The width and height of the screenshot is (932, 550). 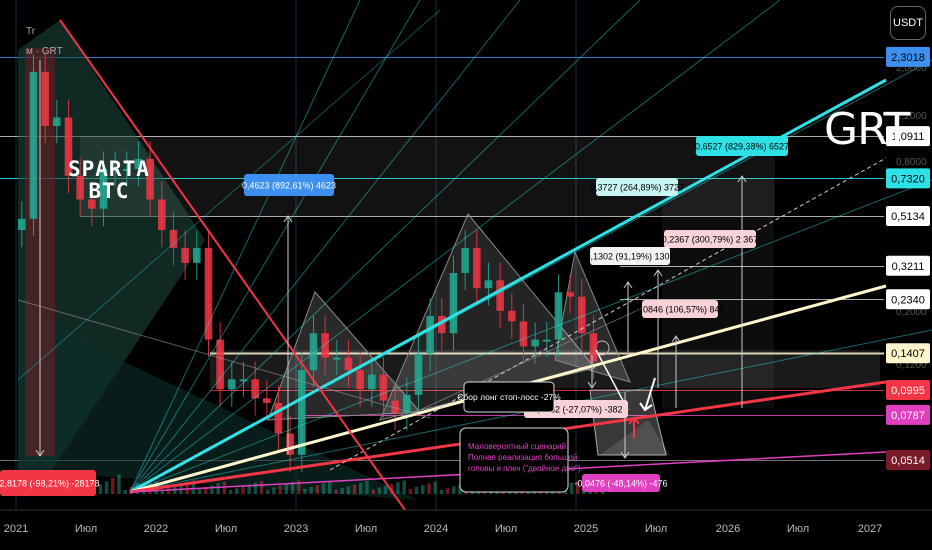 What do you see at coordinates (679, 310) in the screenshot?
I see `measurement-label: 0,0846 (106,57%) 846` at bounding box center [679, 310].